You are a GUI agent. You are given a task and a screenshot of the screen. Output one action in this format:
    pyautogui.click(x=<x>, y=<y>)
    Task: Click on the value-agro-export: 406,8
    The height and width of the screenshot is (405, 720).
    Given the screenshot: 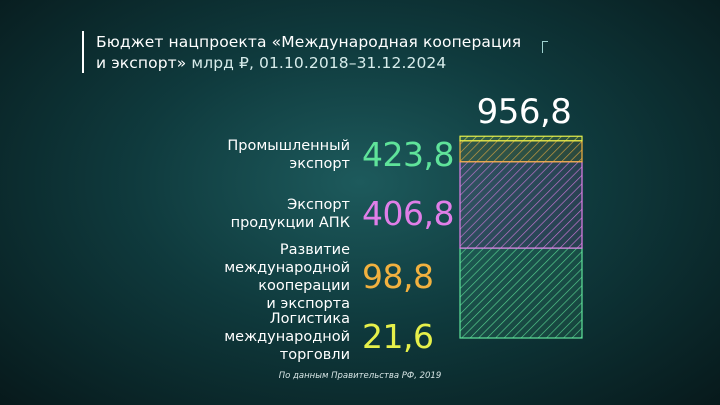 What is the action you would take?
    pyautogui.click(x=408, y=213)
    